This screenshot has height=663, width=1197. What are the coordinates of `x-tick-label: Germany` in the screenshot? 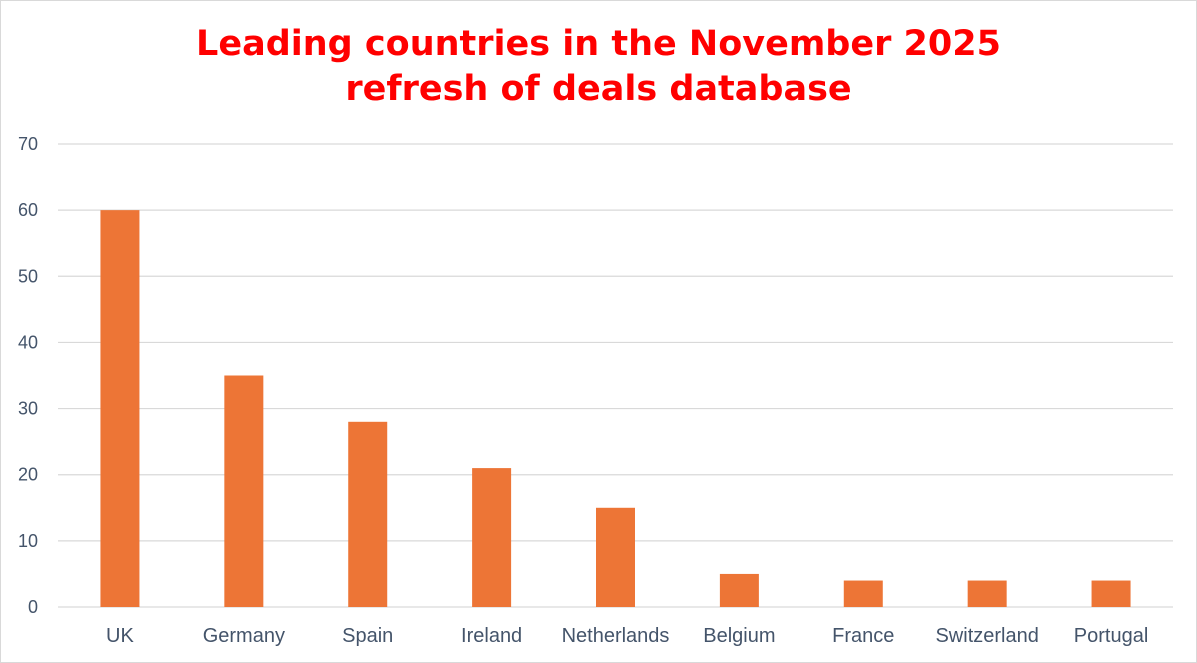 It's located at (244, 636).